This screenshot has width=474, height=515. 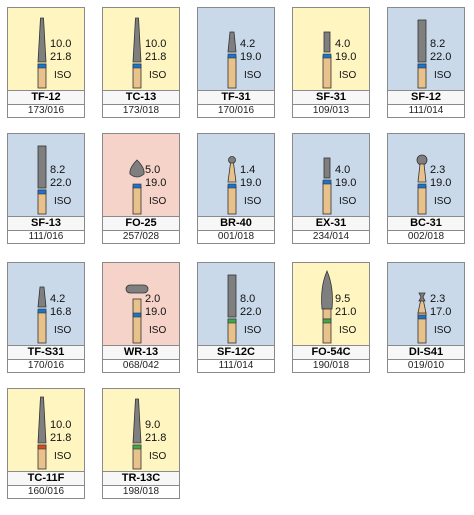 What do you see at coordinates (141, 366) in the screenshot?
I see `iso-code: 068/042` at bounding box center [141, 366].